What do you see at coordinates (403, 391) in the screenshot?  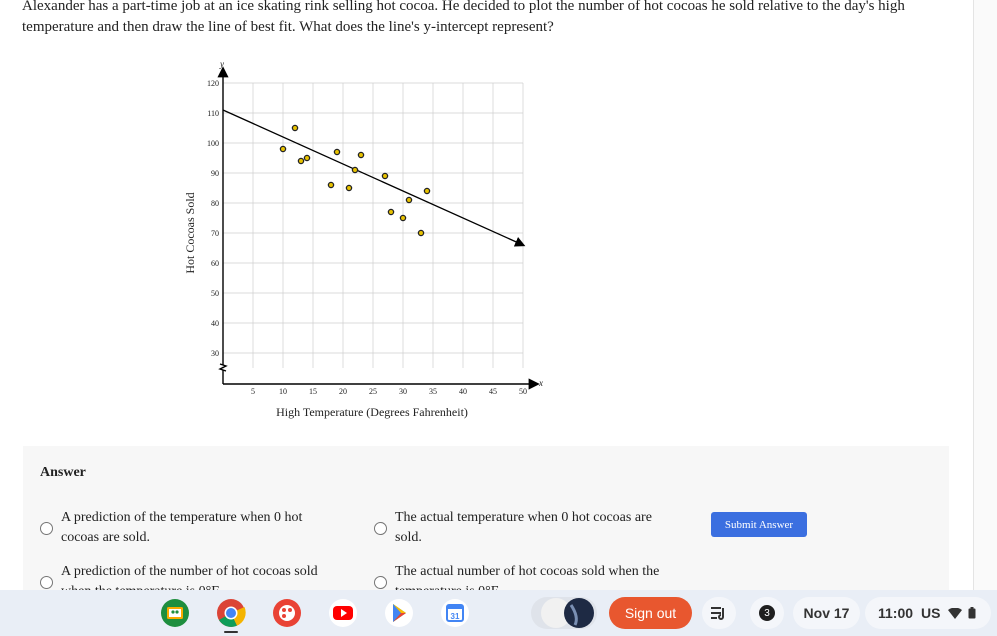 I see `x-tick-label: 30` at bounding box center [403, 391].